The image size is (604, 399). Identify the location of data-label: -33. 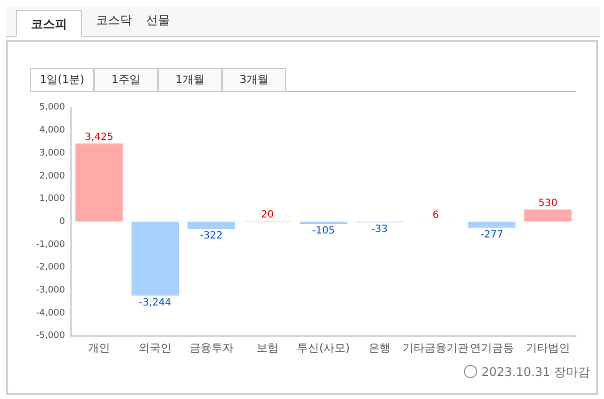
(379, 229).